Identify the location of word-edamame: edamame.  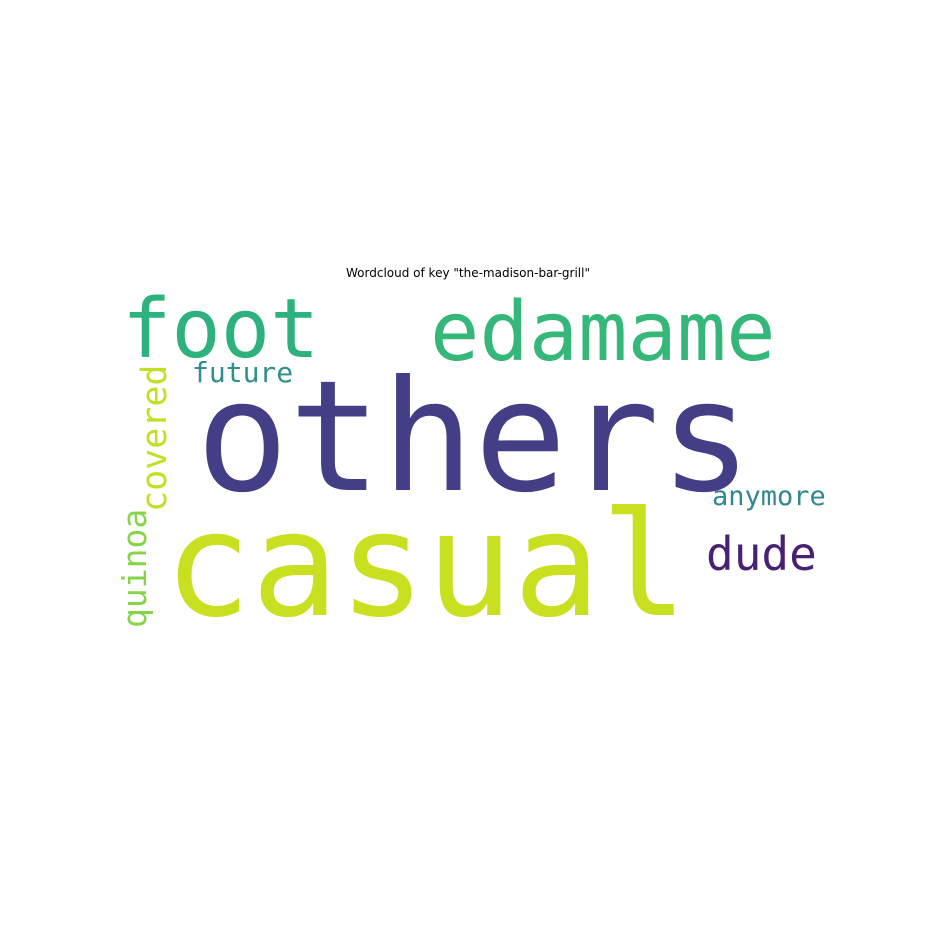
(603, 332).